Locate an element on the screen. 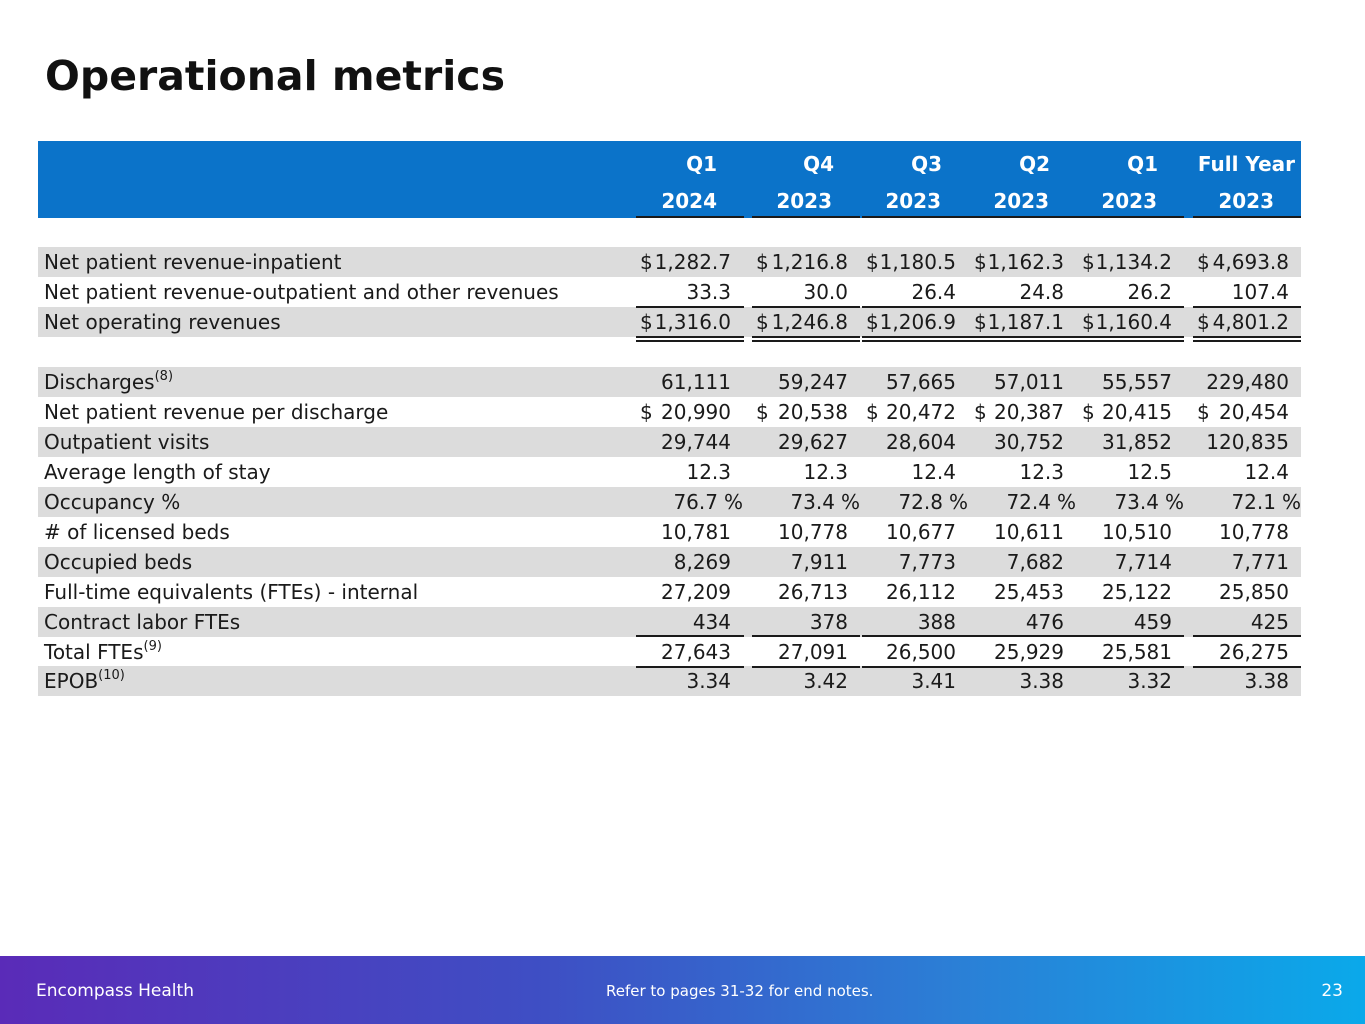  table-cell: 7,911 is located at coordinates (819, 562).